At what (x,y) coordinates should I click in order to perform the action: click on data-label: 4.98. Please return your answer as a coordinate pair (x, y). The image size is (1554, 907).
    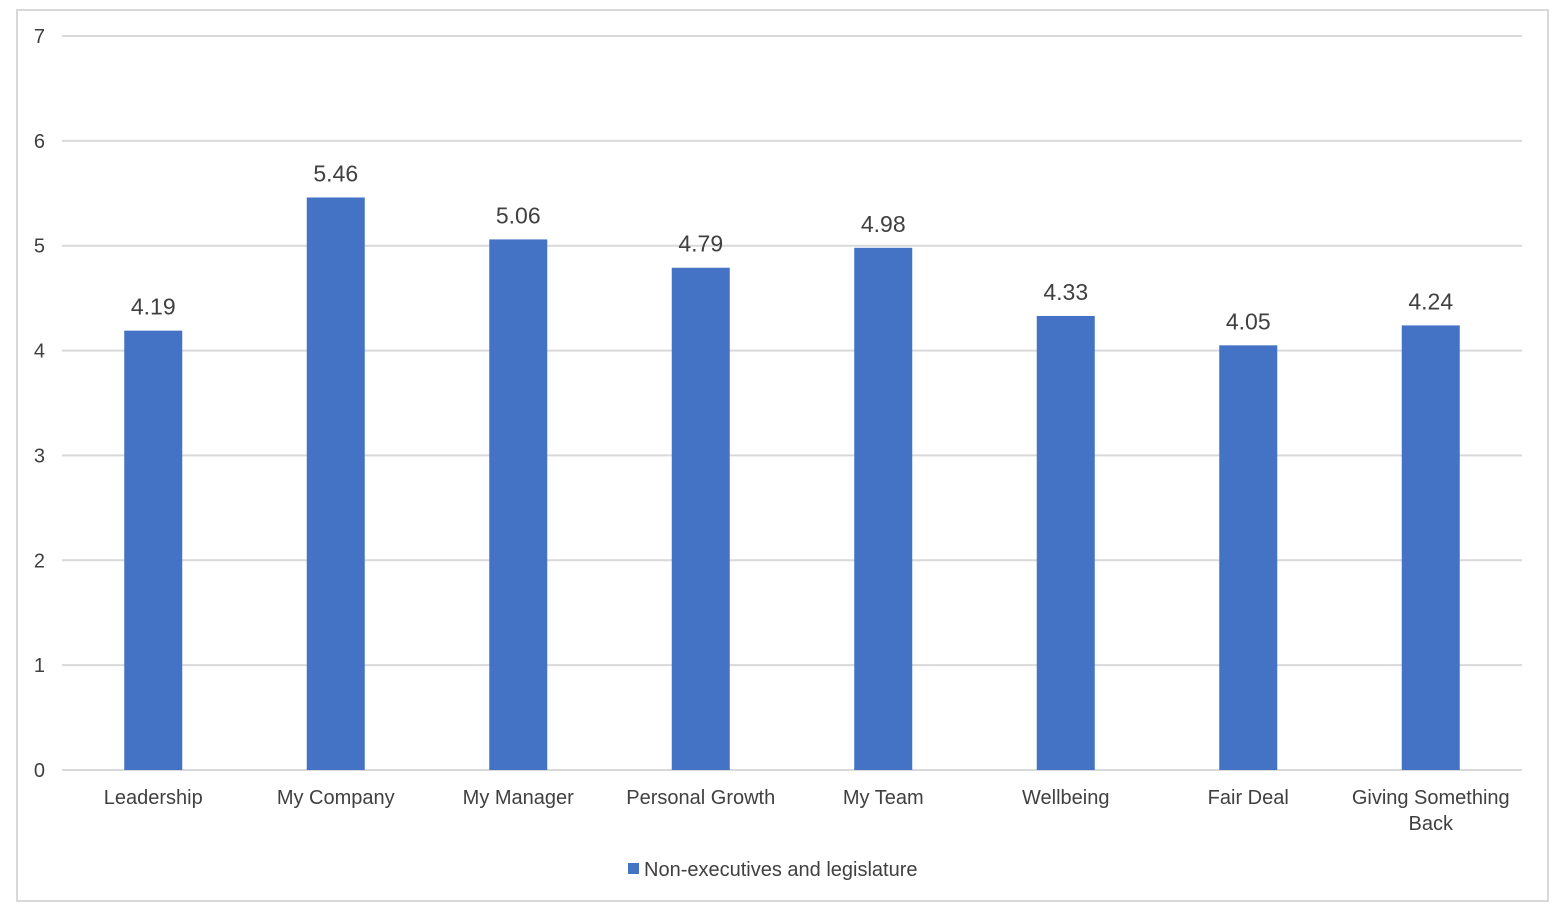
    Looking at the image, I should click on (883, 224).